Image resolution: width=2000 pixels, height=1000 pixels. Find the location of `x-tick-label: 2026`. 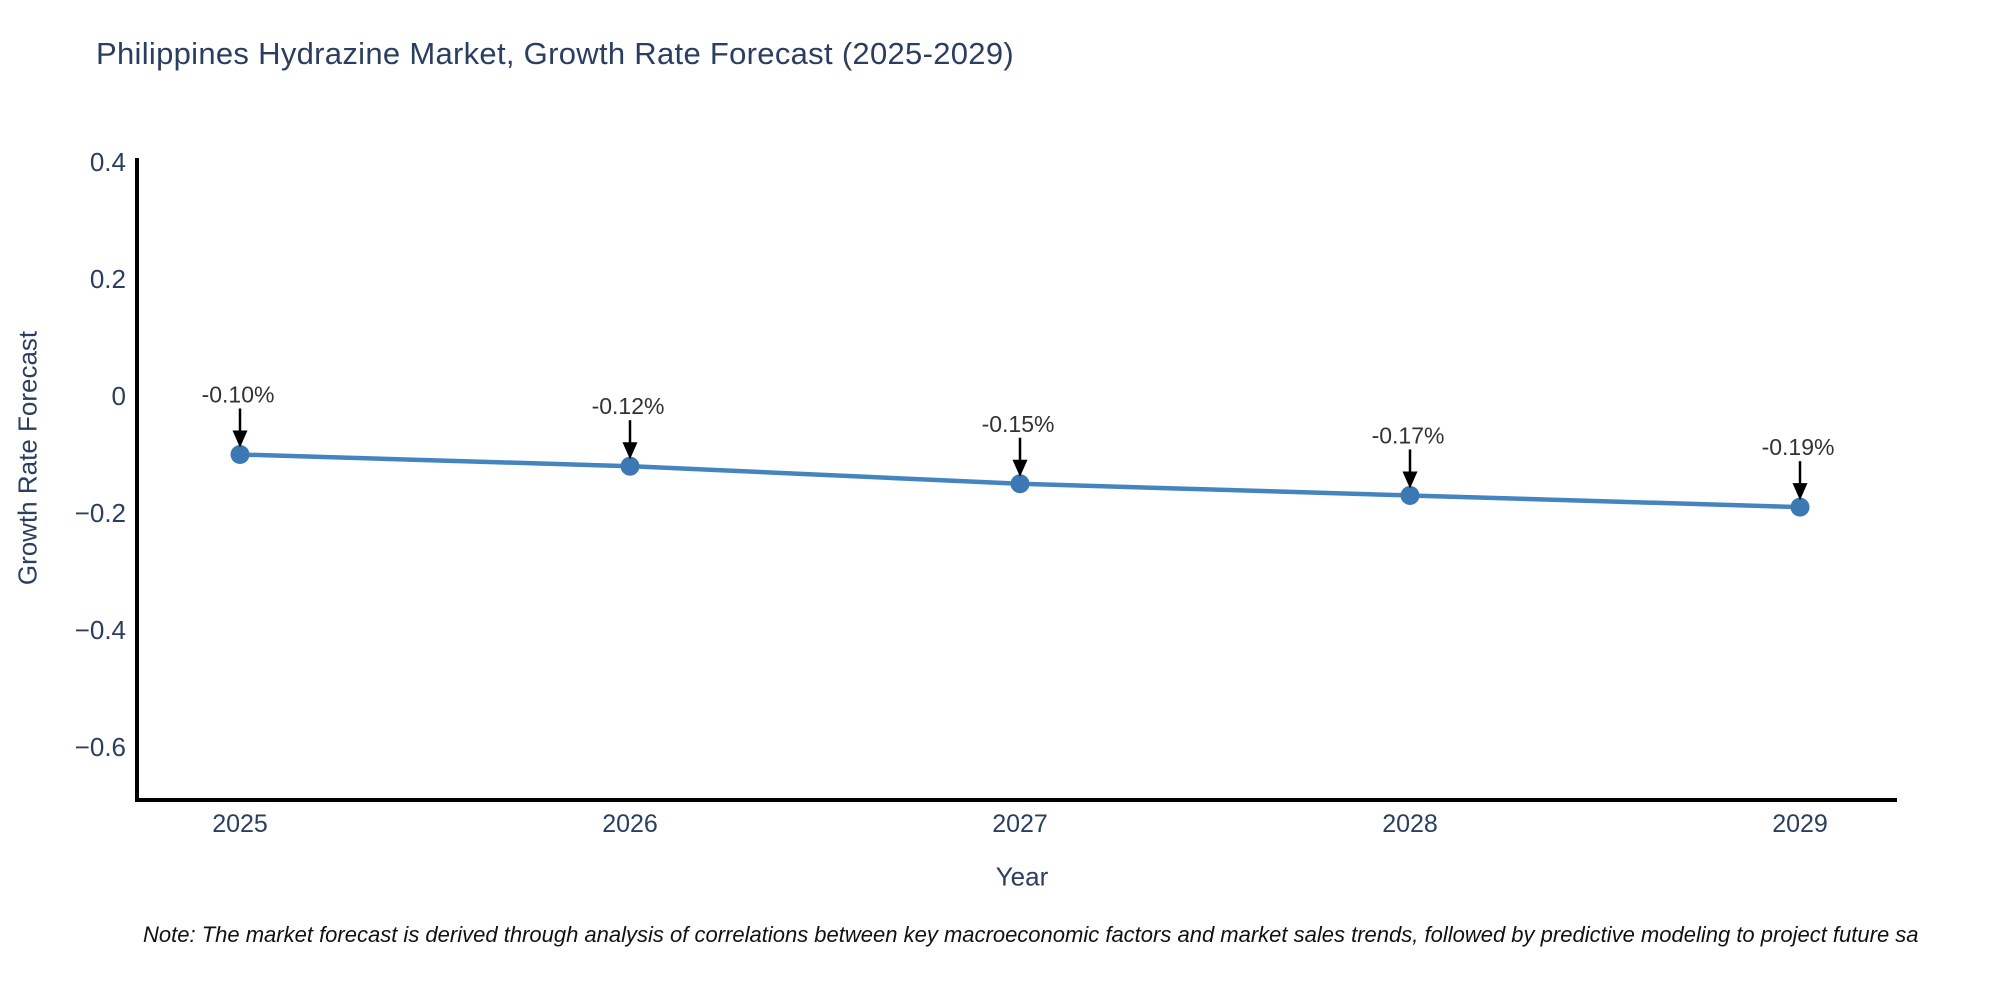

x-tick-label: 2026 is located at coordinates (630, 824).